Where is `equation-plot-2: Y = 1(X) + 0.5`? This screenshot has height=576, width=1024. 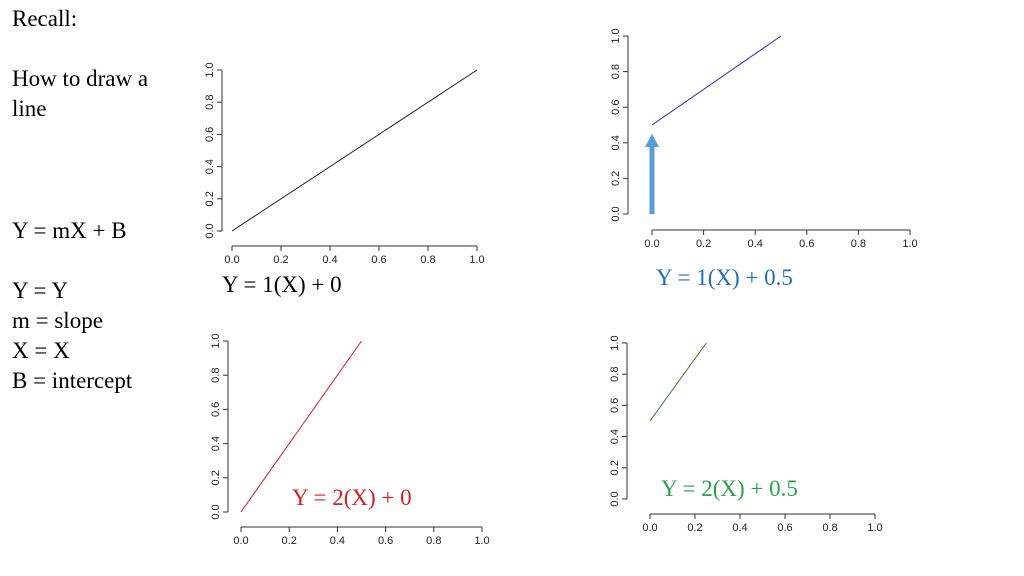
equation-plot-2: Y = 1(X) + 0.5 is located at coordinates (724, 277).